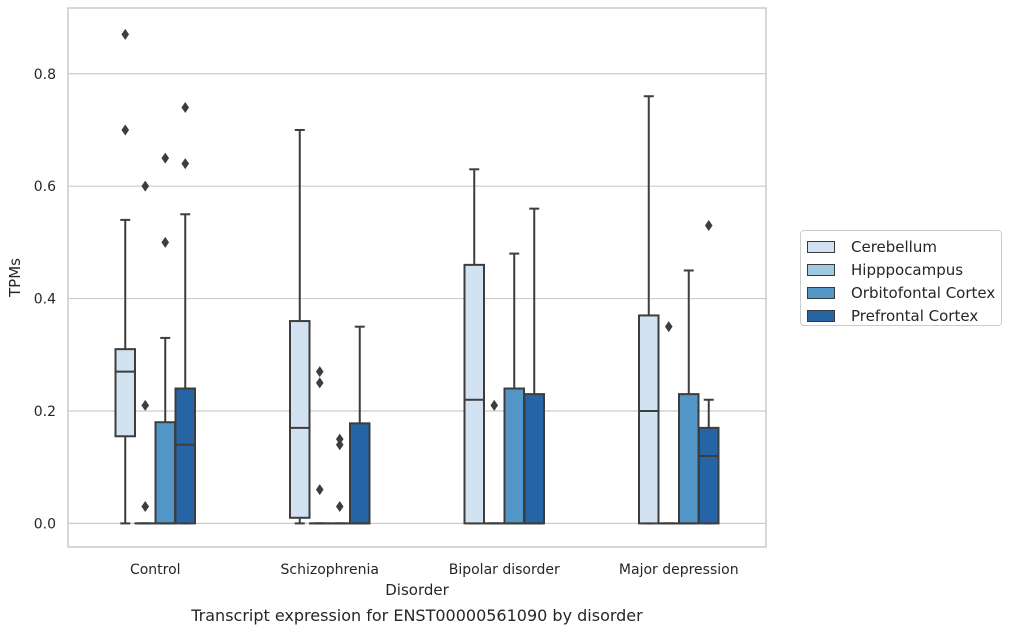 Image resolution: width=1014 pixels, height=634 pixels. I want to click on y-tick-label: 0.8, so click(45, 75).